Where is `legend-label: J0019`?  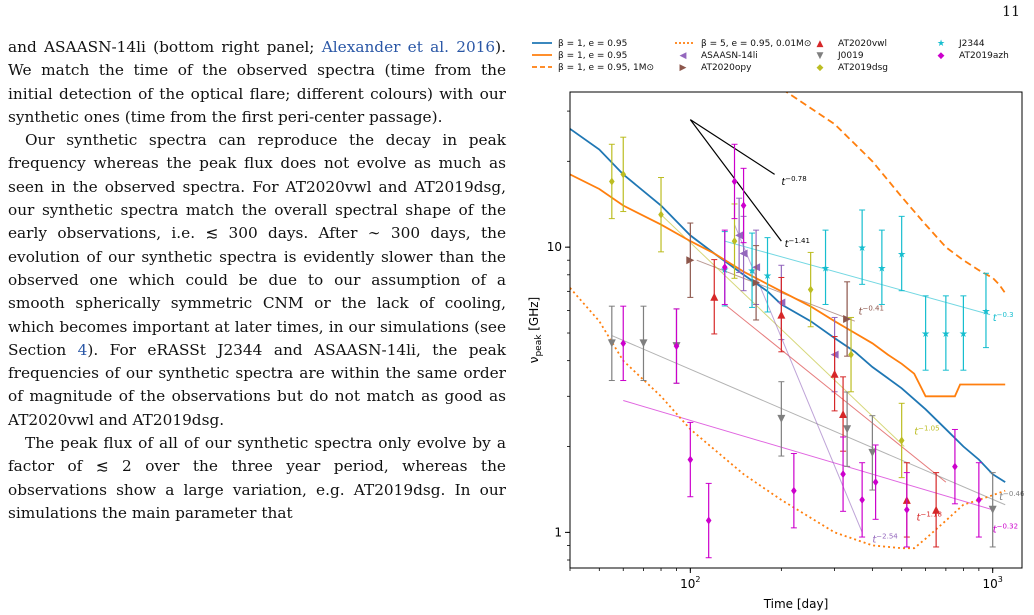
legend-label: J0019 is located at coordinates (850, 56).